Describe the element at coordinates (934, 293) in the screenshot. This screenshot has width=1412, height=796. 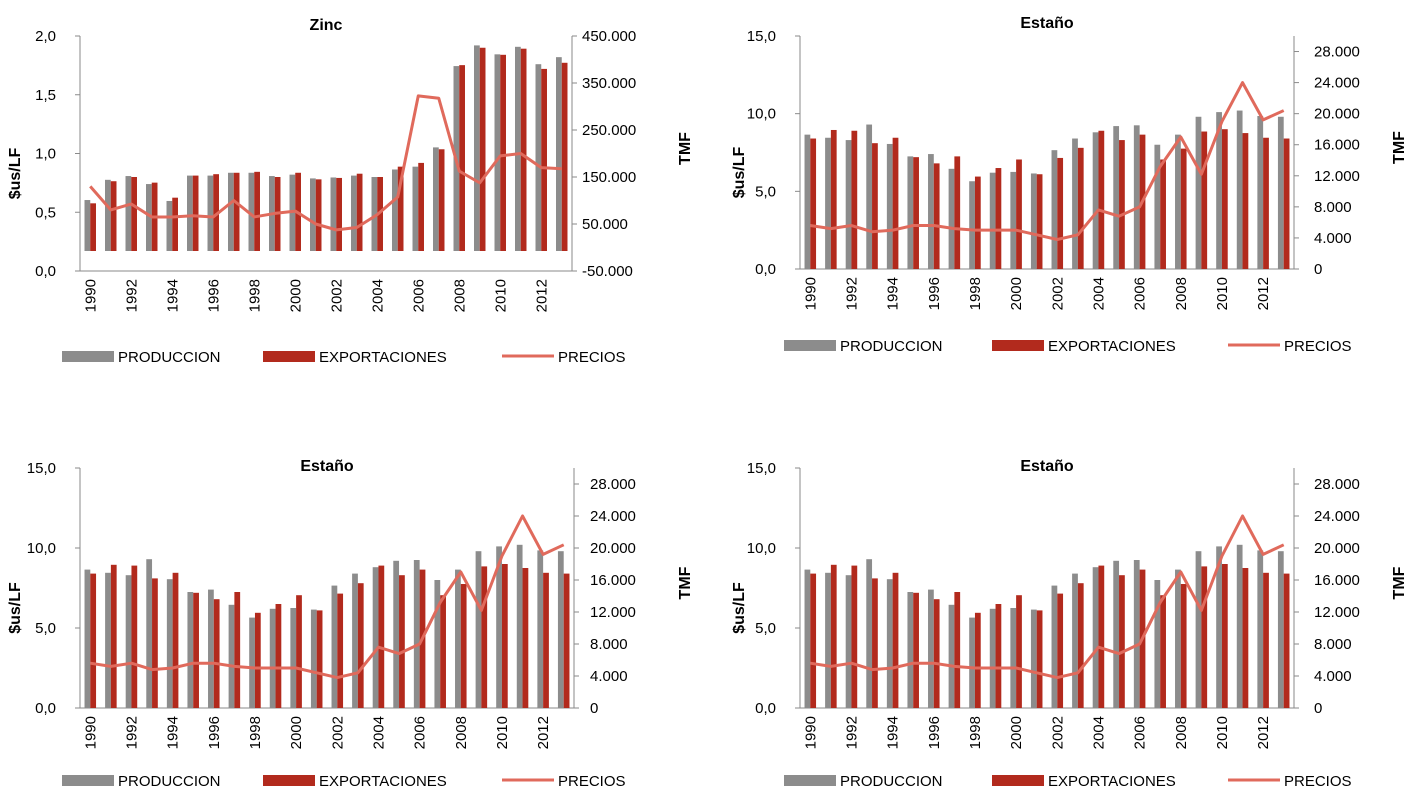
I see `x-tick-label: 1996` at that location.